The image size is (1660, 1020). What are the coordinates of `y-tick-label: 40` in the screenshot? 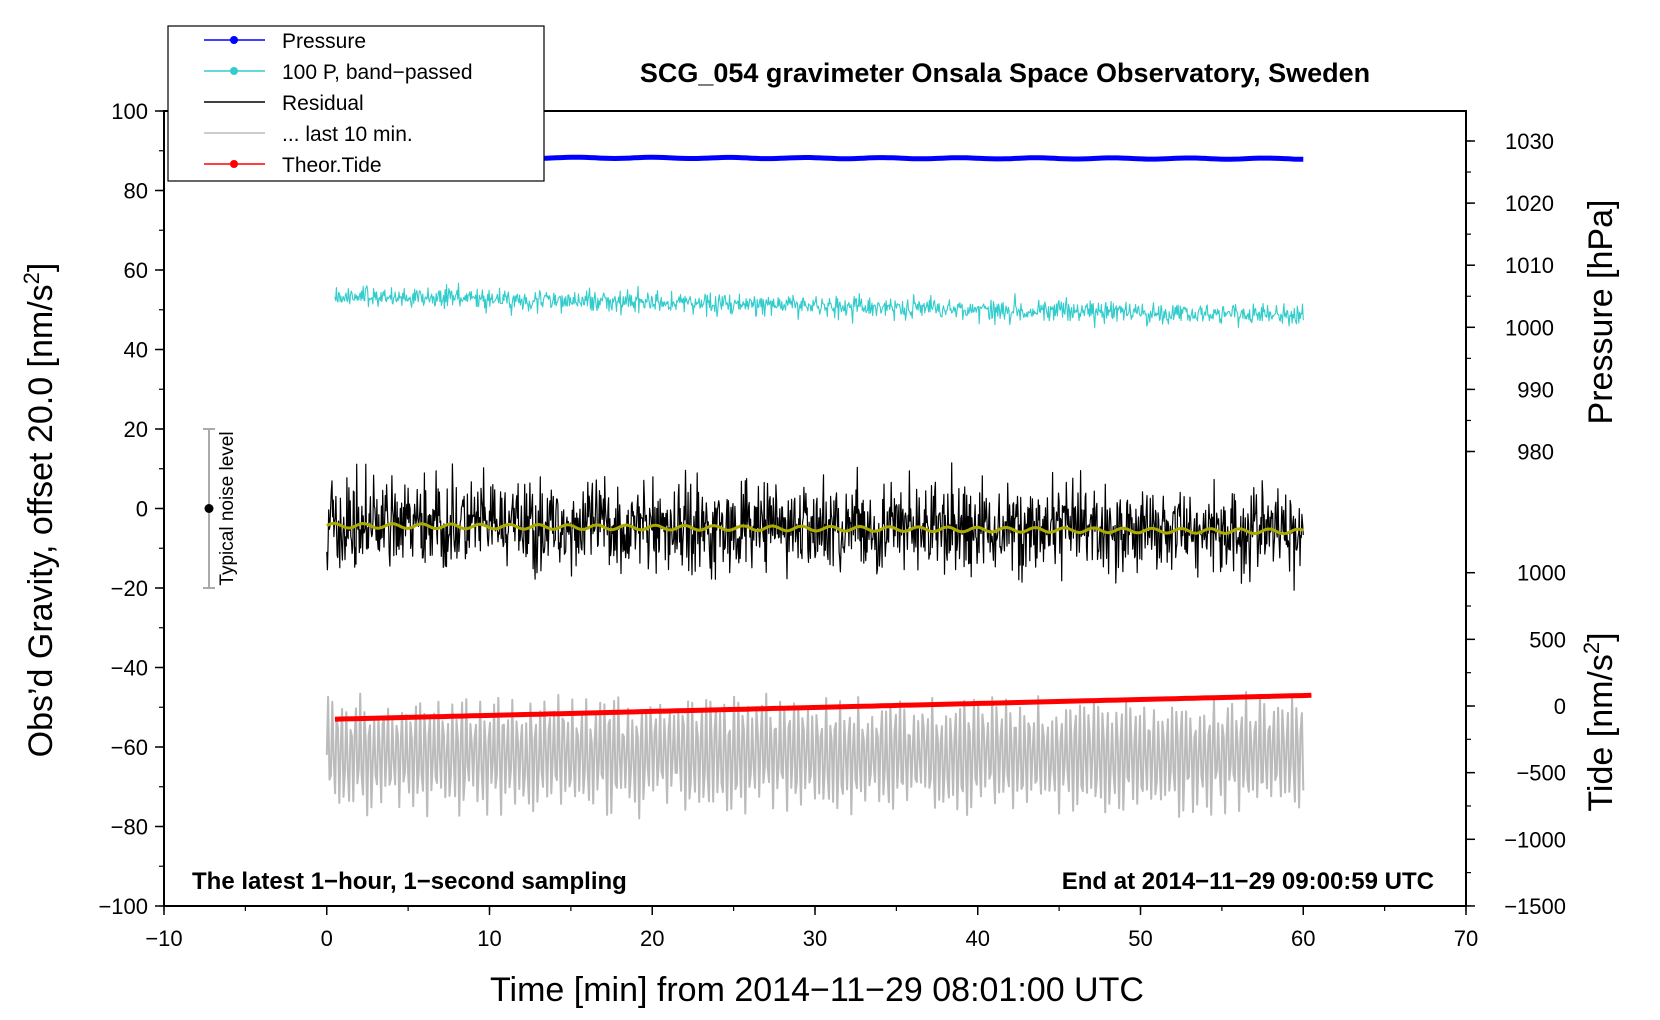 It's located at (136, 350).